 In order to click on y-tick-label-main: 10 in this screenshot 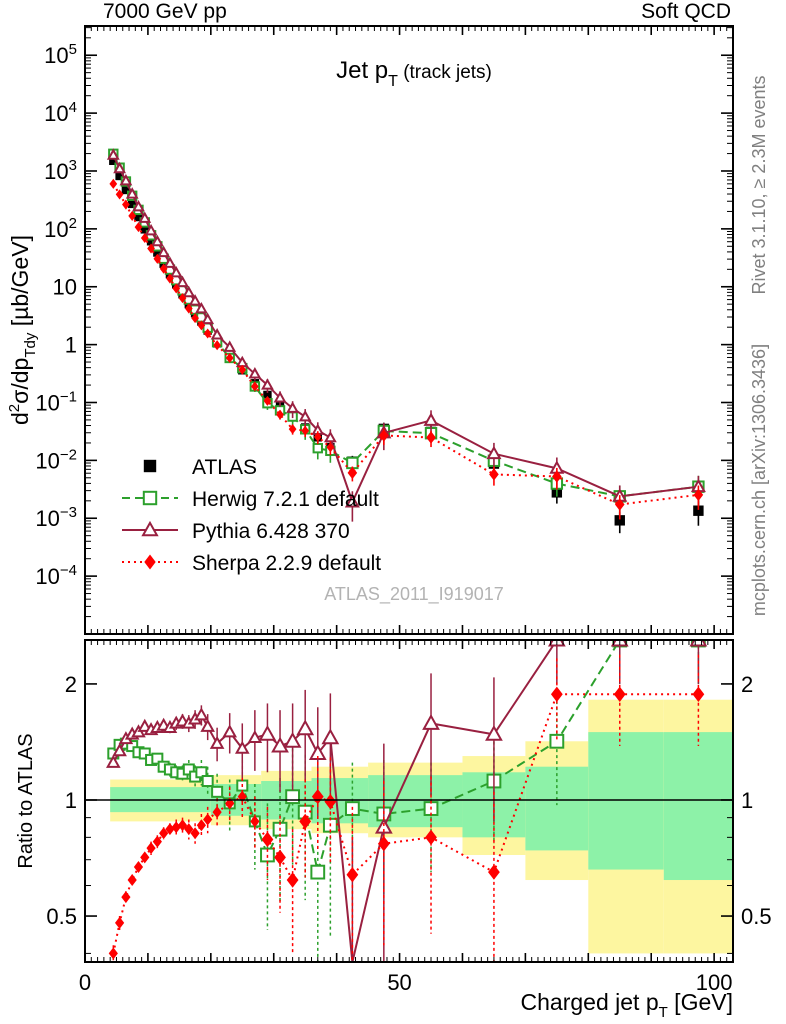, I will do `click(65, 287)`.